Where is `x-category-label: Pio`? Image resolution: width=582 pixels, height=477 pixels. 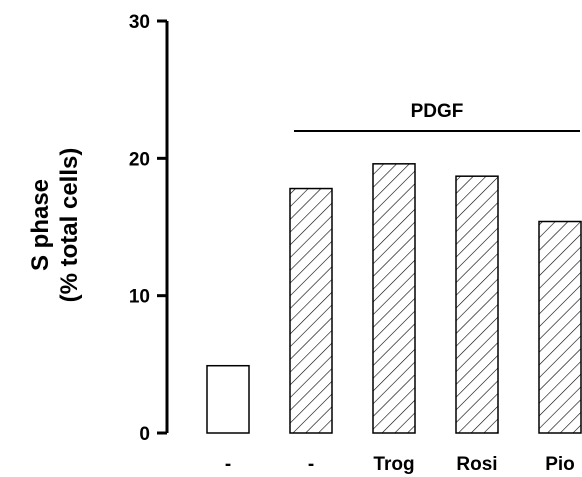
x-category-label: Pio is located at coordinates (560, 464).